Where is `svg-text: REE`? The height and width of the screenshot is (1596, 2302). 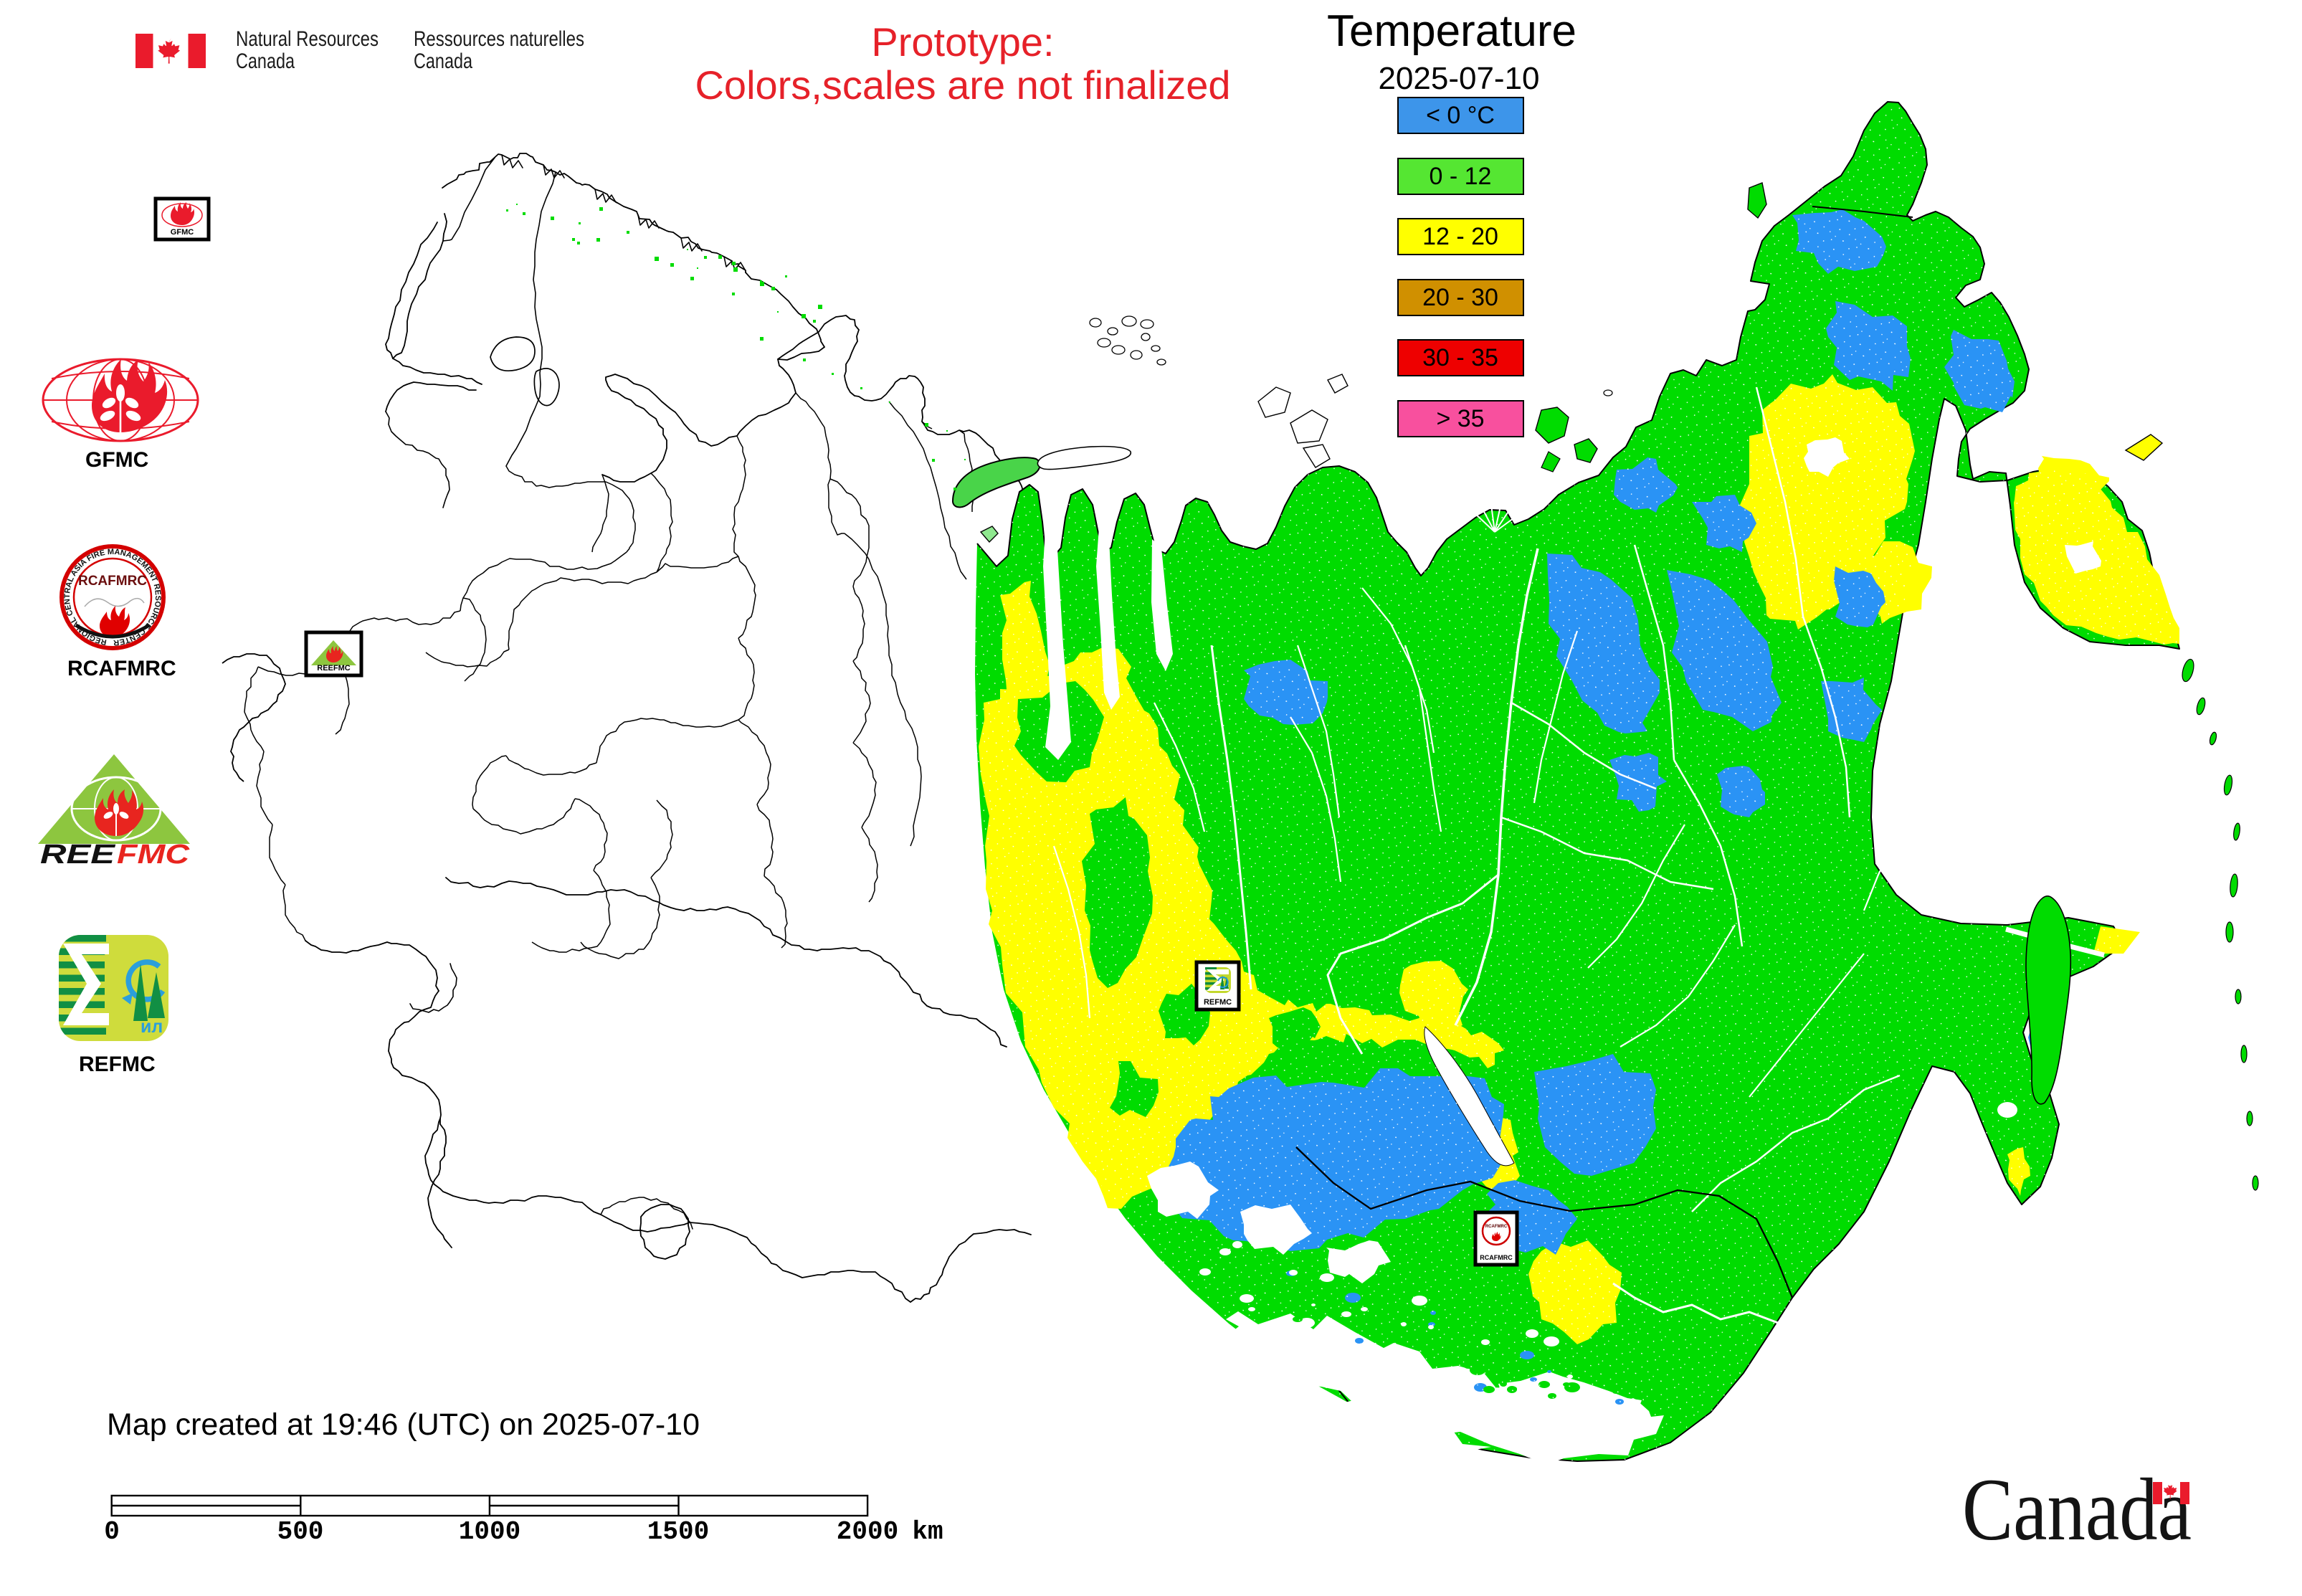
svg-text: REE is located at coordinates (78, 855).